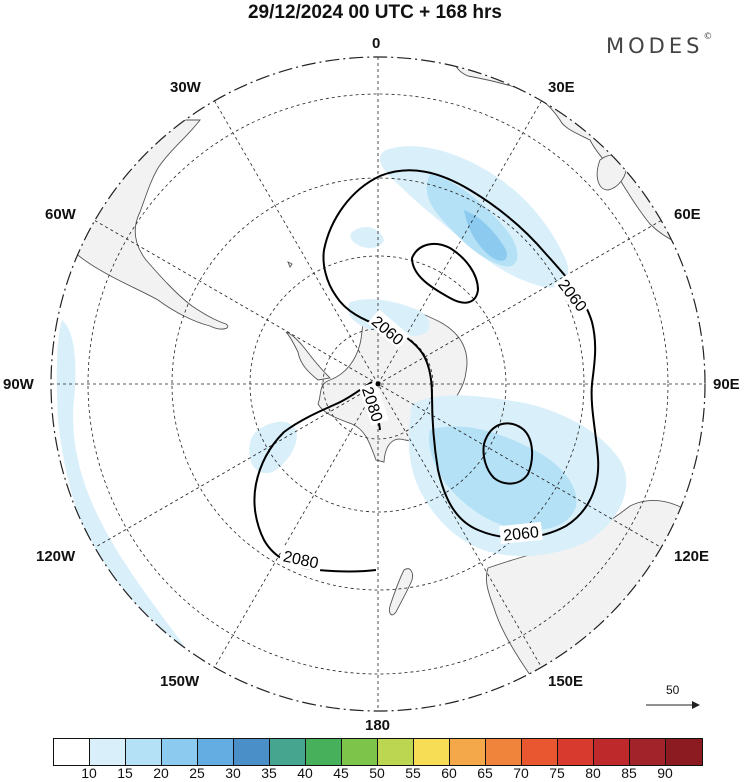 This screenshot has height=782, width=750. I want to click on legend-tick-label: 10, so click(89, 773).